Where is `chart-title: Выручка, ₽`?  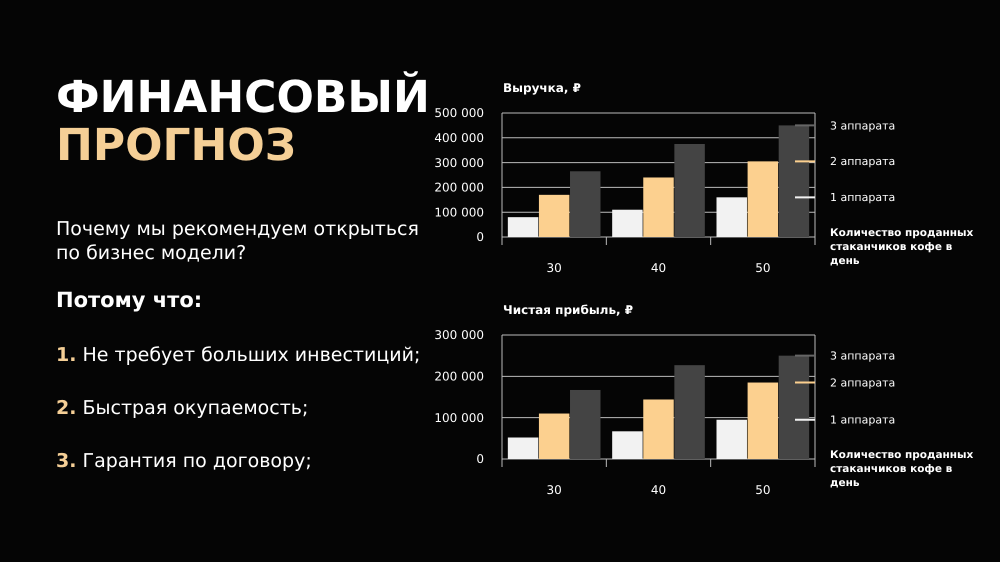 chart-title: Выручка, ₽ is located at coordinates (542, 88).